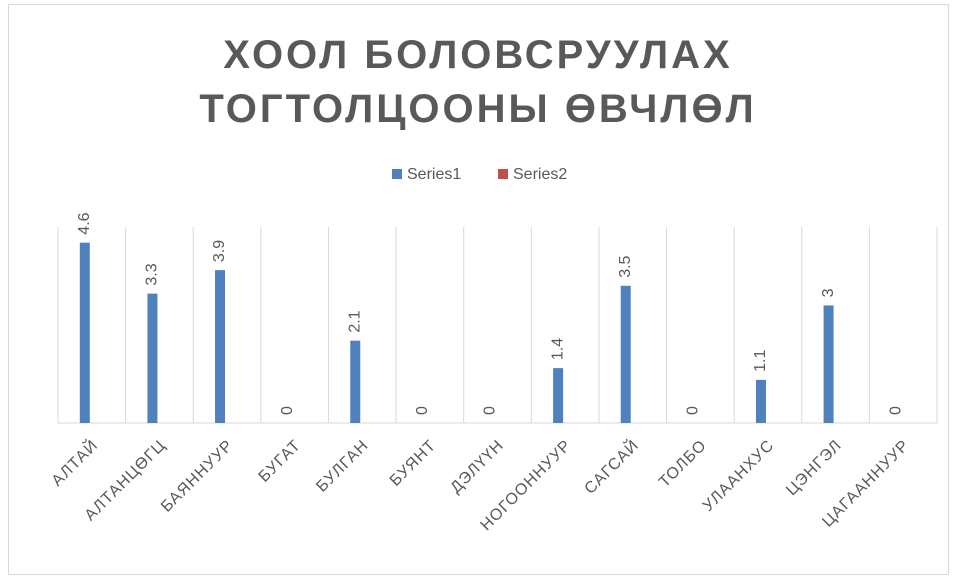 This screenshot has height=577, width=956. Describe the element at coordinates (683, 464) in the screenshot. I see `x-tick-label: ТОЛБО` at that location.